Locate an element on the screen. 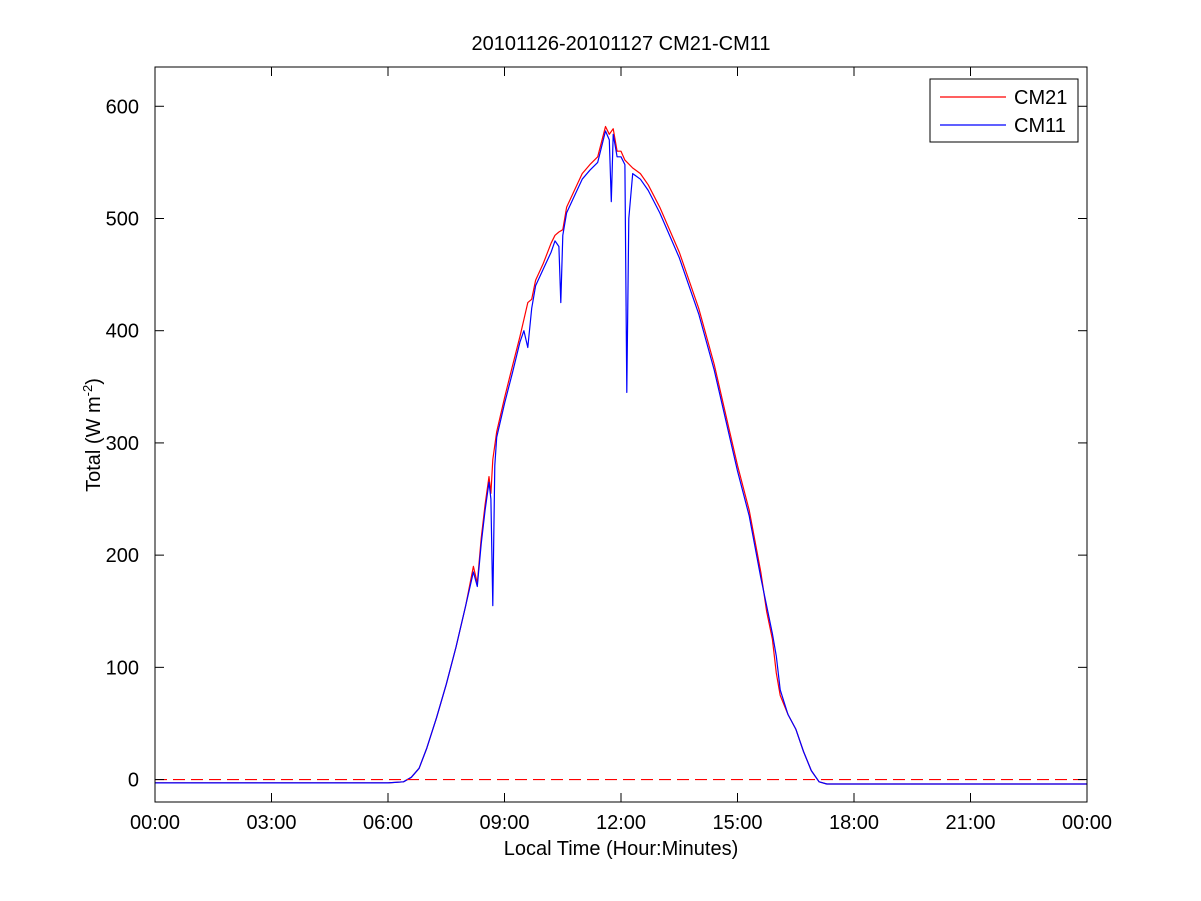 The width and height of the screenshot is (1201, 901). x-axis-label: Local Time (Hour:Minutes) is located at coordinates (621, 849).